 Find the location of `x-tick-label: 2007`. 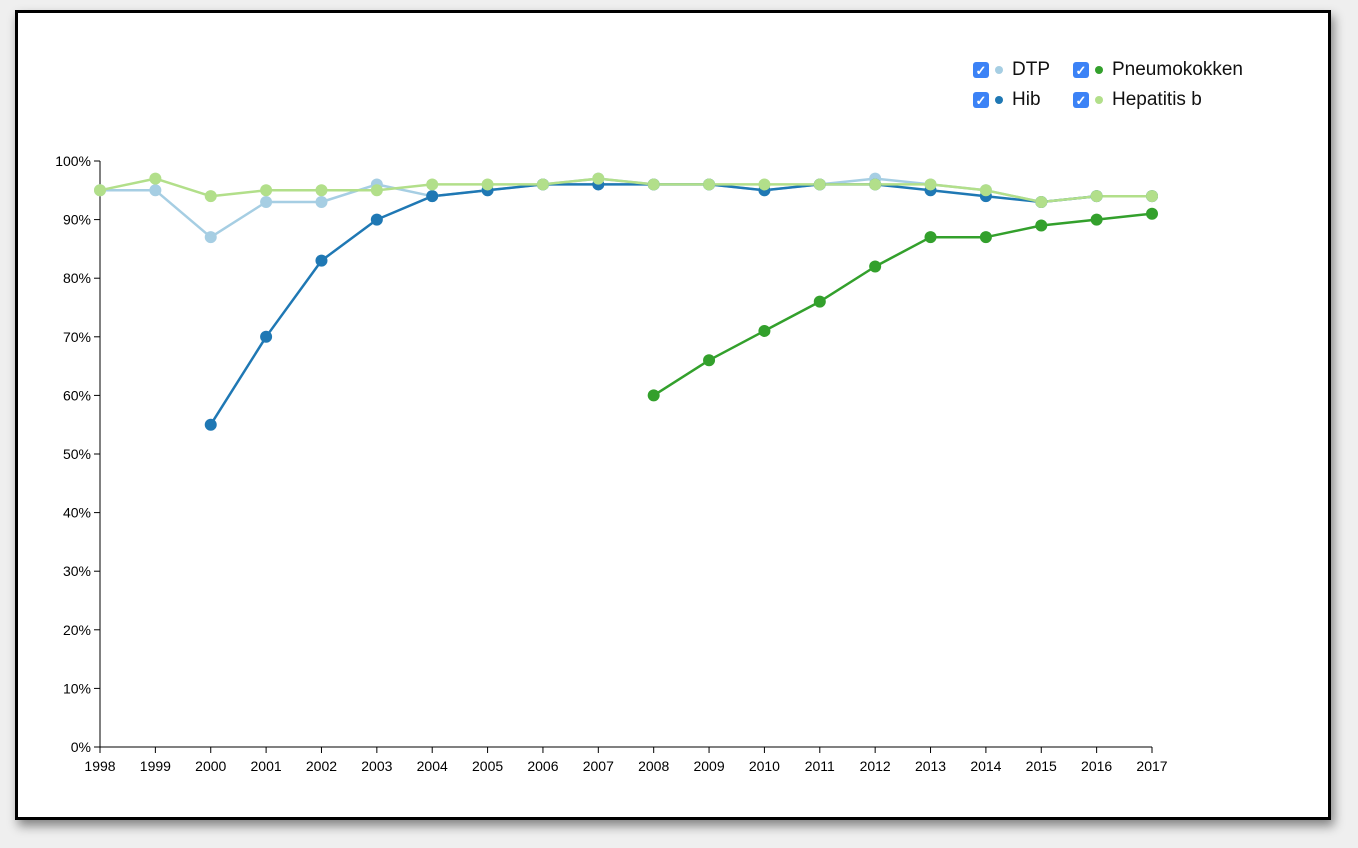

x-tick-label: 2007 is located at coordinates (598, 766).